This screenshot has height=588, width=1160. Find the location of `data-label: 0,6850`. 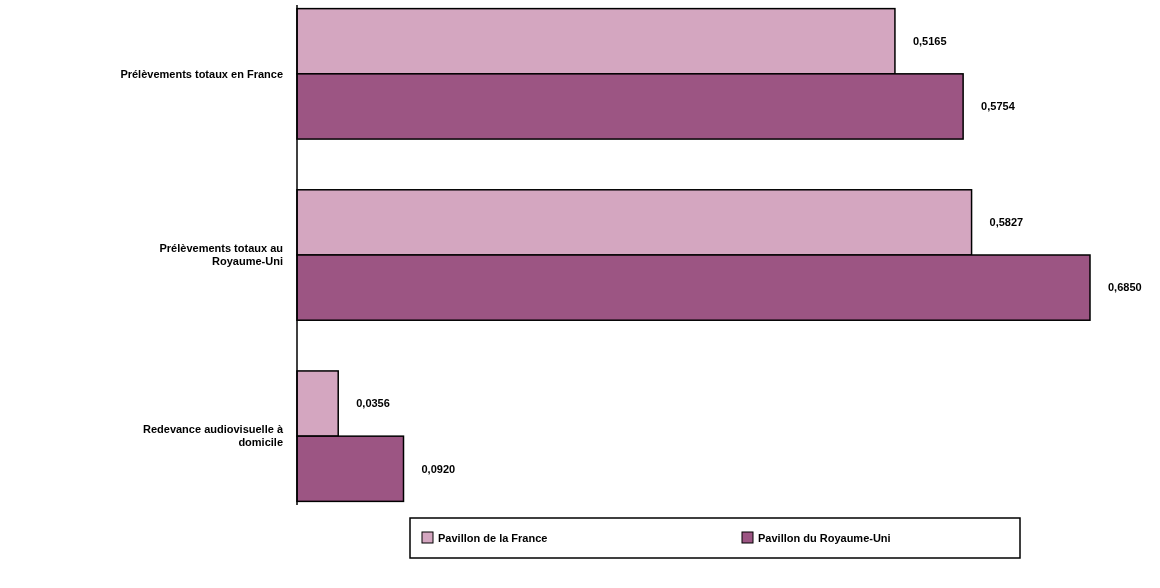

data-label: 0,6850 is located at coordinates (1125, 287).